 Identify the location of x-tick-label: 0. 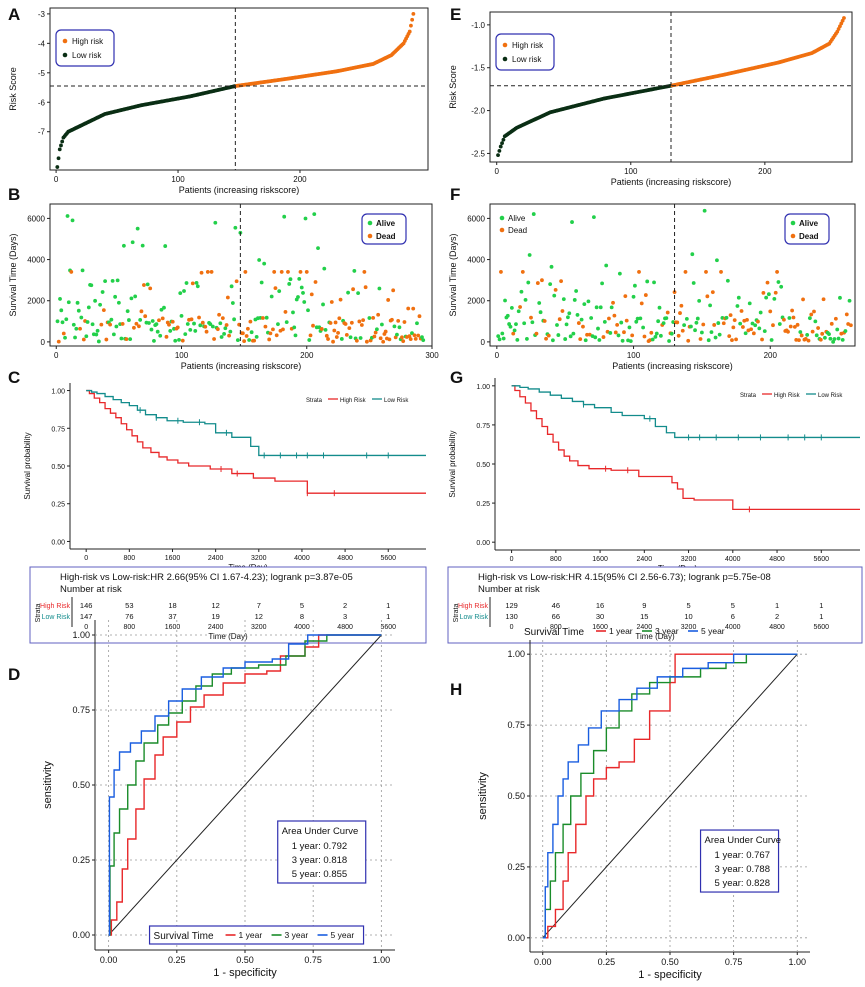
(56, 355).